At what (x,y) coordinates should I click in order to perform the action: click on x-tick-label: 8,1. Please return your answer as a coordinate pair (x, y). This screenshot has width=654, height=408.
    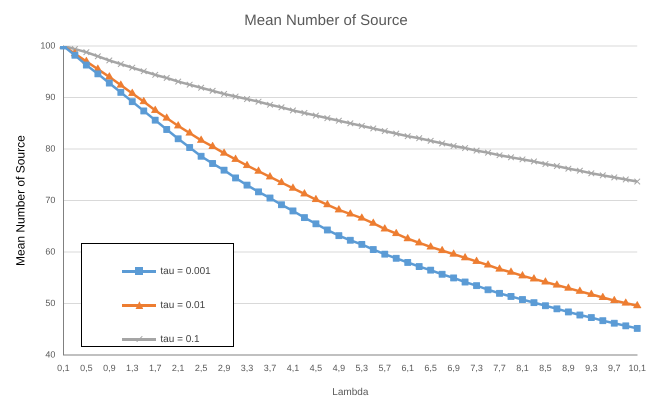
    Looking at the image, I should click on (522, 368).